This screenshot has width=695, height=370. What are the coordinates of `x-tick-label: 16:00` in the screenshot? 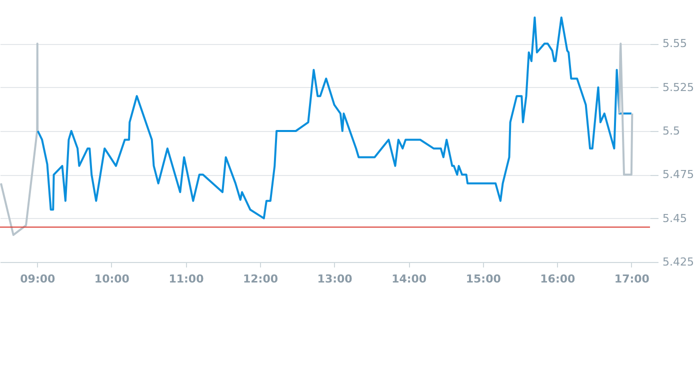 It's located at (558, 279).